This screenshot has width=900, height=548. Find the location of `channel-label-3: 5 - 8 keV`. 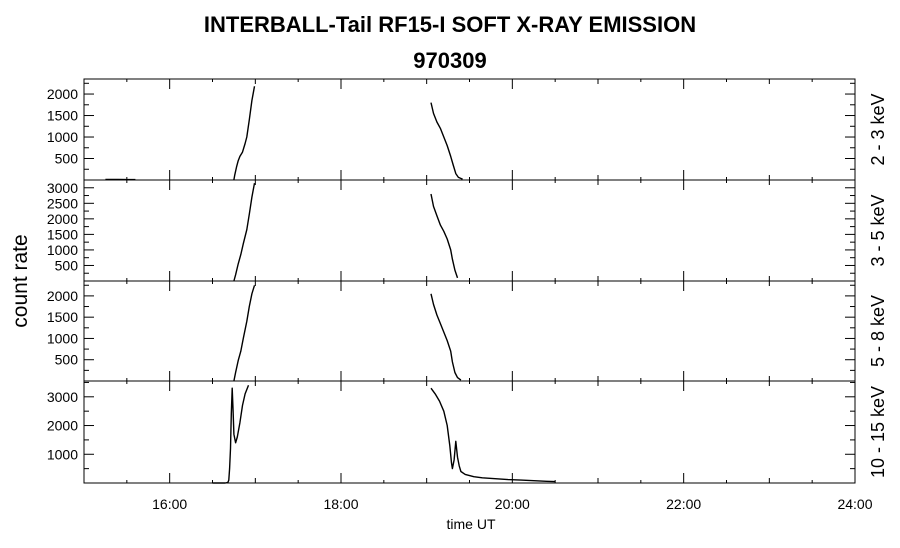

channel-label-3: 5 - 8 keV is located at coordinates (878, 331).